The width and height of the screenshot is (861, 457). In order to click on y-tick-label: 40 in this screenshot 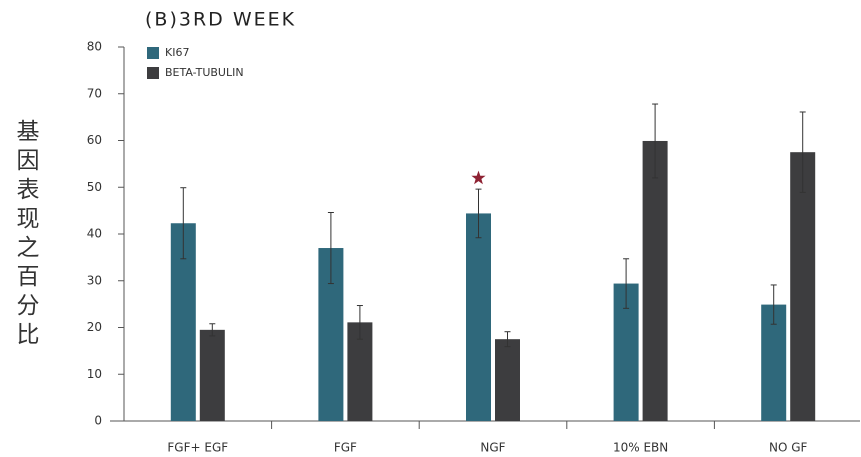, I will do `click(94, 234)`.